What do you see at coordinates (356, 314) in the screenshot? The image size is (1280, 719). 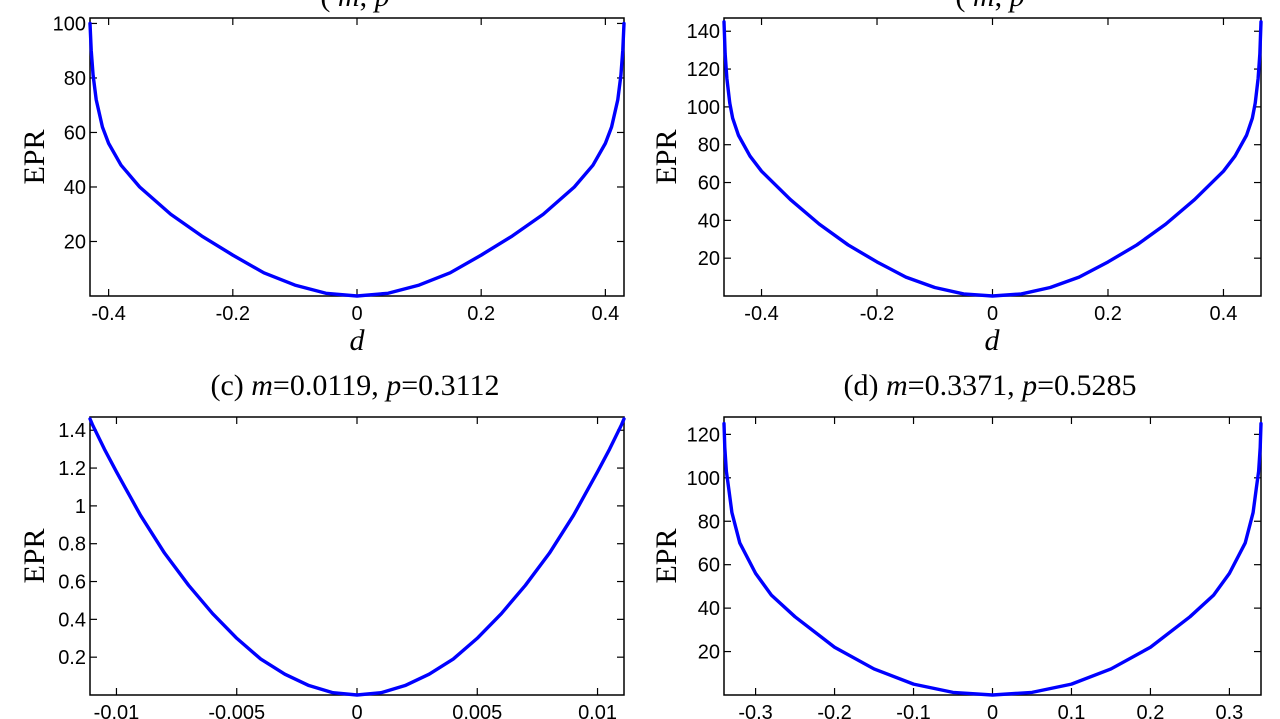 I see `panel-a-xtick-label: 0` at bounding box center [356, 314].